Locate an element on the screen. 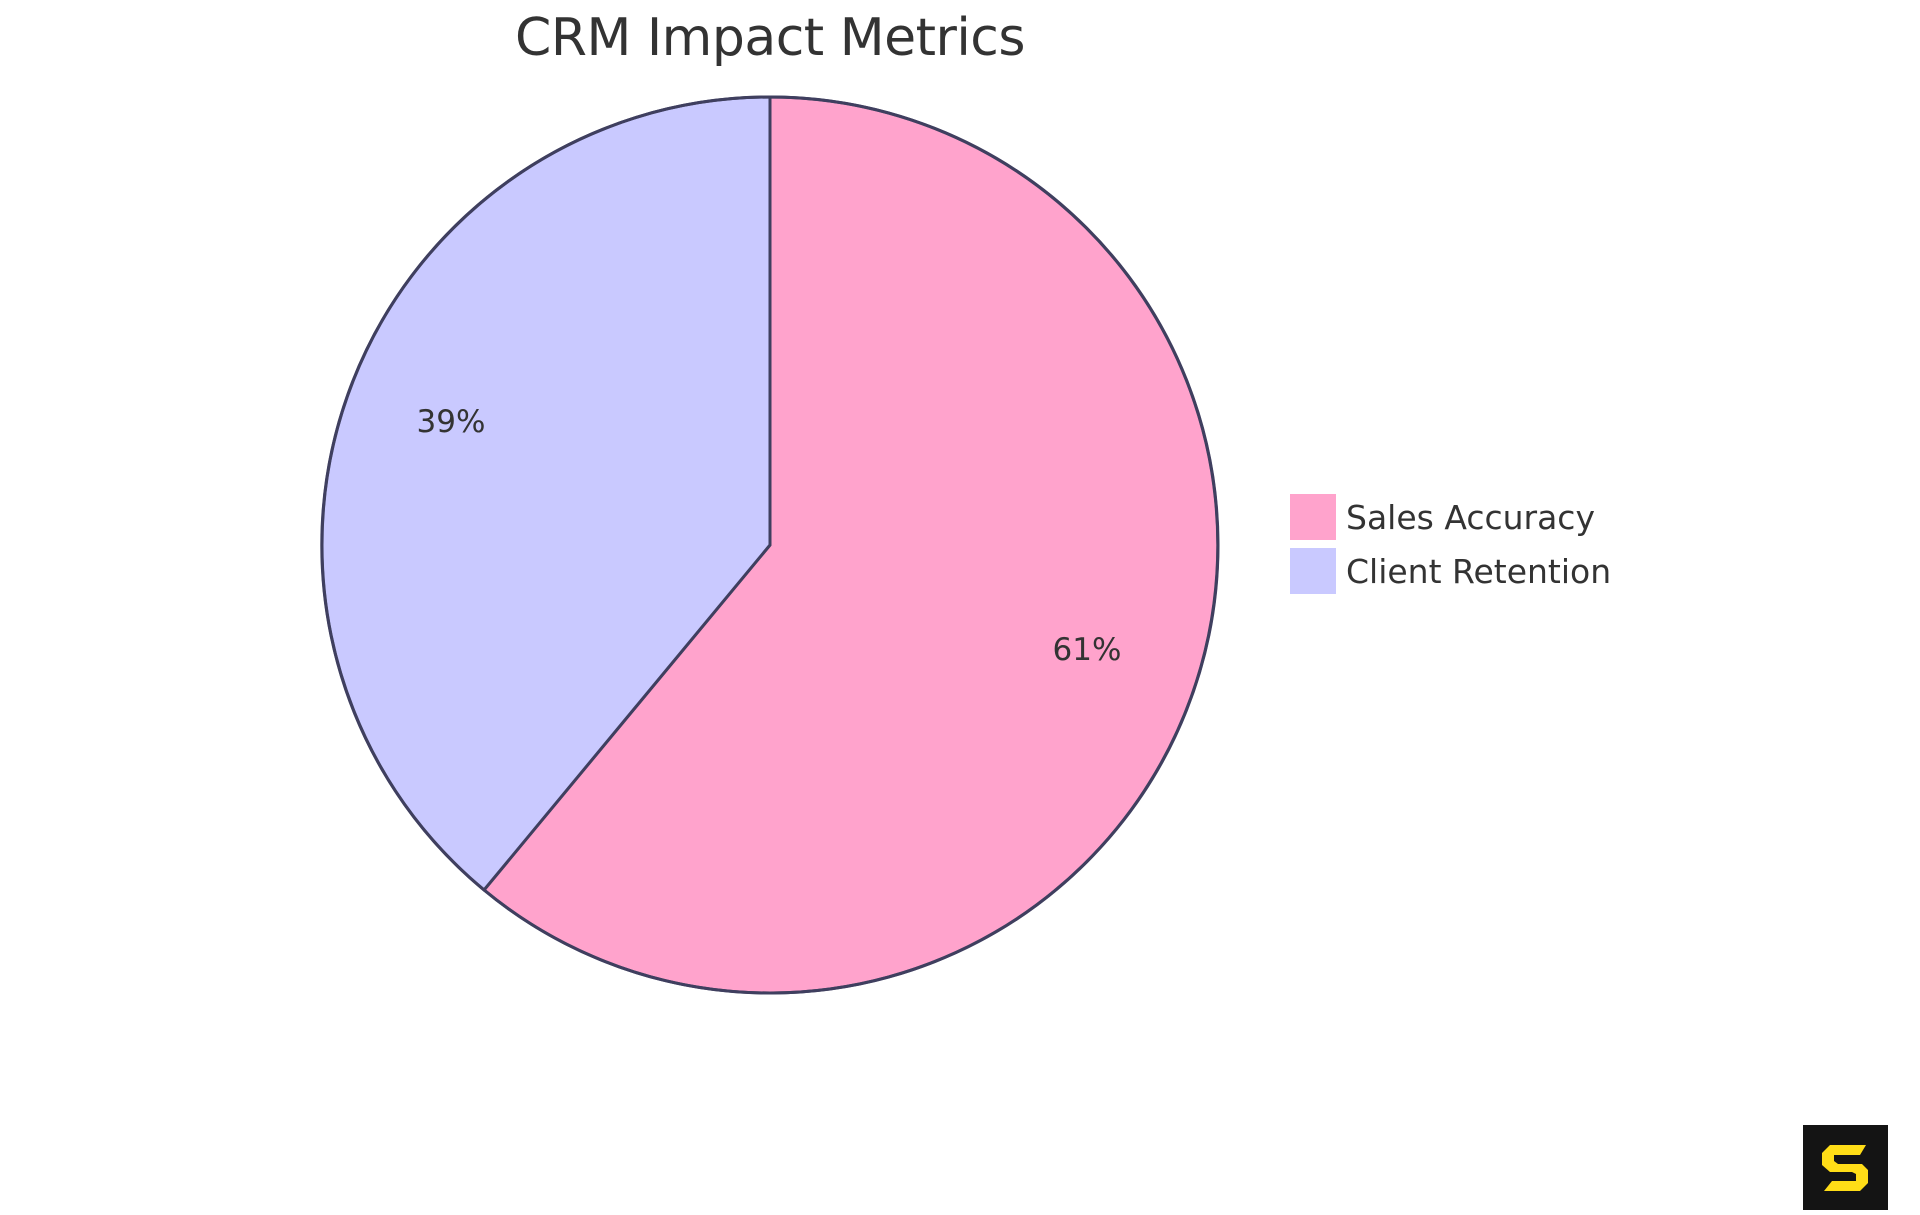 This screenshot has height=1215, width=1920. legend-item-sales-accuracy: Sales Accuracy is located at coordinates (1450, 517).